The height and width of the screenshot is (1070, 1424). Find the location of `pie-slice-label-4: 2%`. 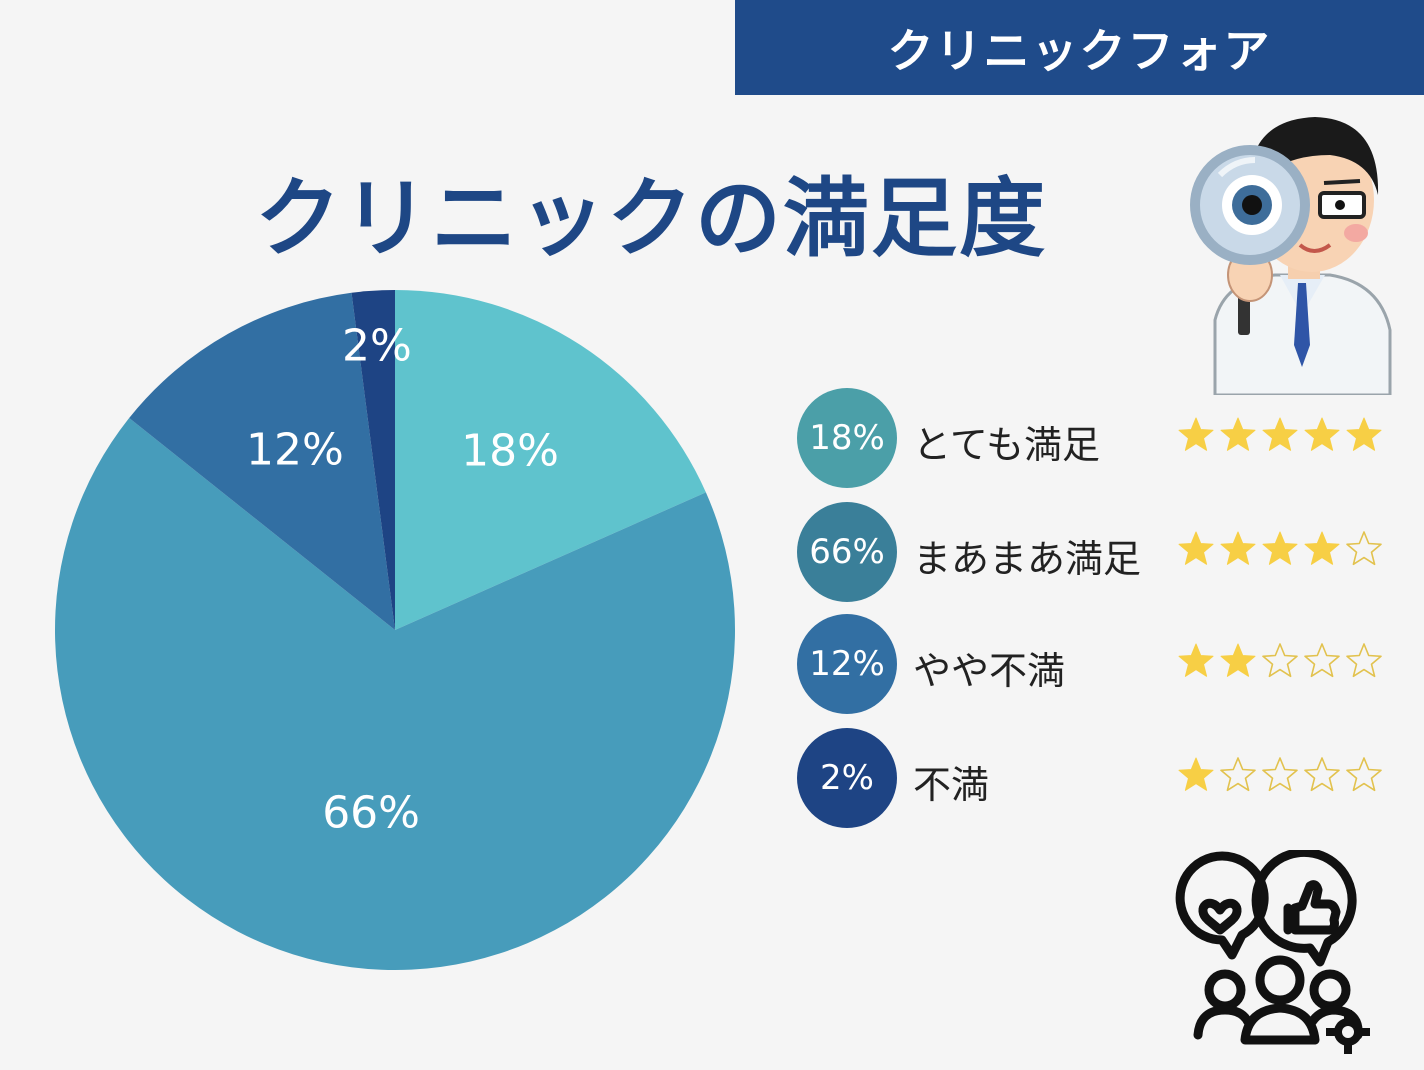

pie-slice-label-4: 2% is located at coordinates (377, 345).